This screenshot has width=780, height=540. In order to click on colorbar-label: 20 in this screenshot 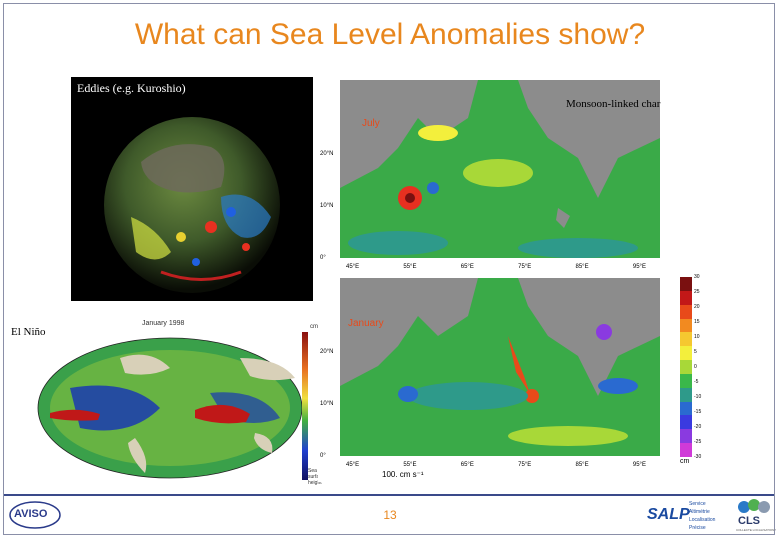, I will do `click(697, 307)`.